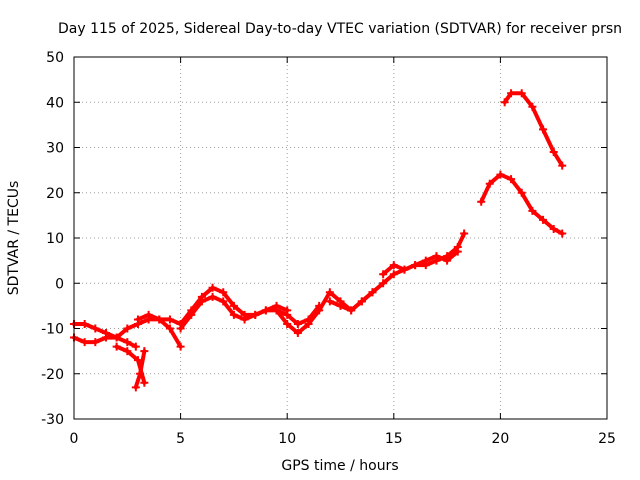  Describe the element at coordinates (607, 439) in the screenshot. I see `x-tick-label: 25` at that location.